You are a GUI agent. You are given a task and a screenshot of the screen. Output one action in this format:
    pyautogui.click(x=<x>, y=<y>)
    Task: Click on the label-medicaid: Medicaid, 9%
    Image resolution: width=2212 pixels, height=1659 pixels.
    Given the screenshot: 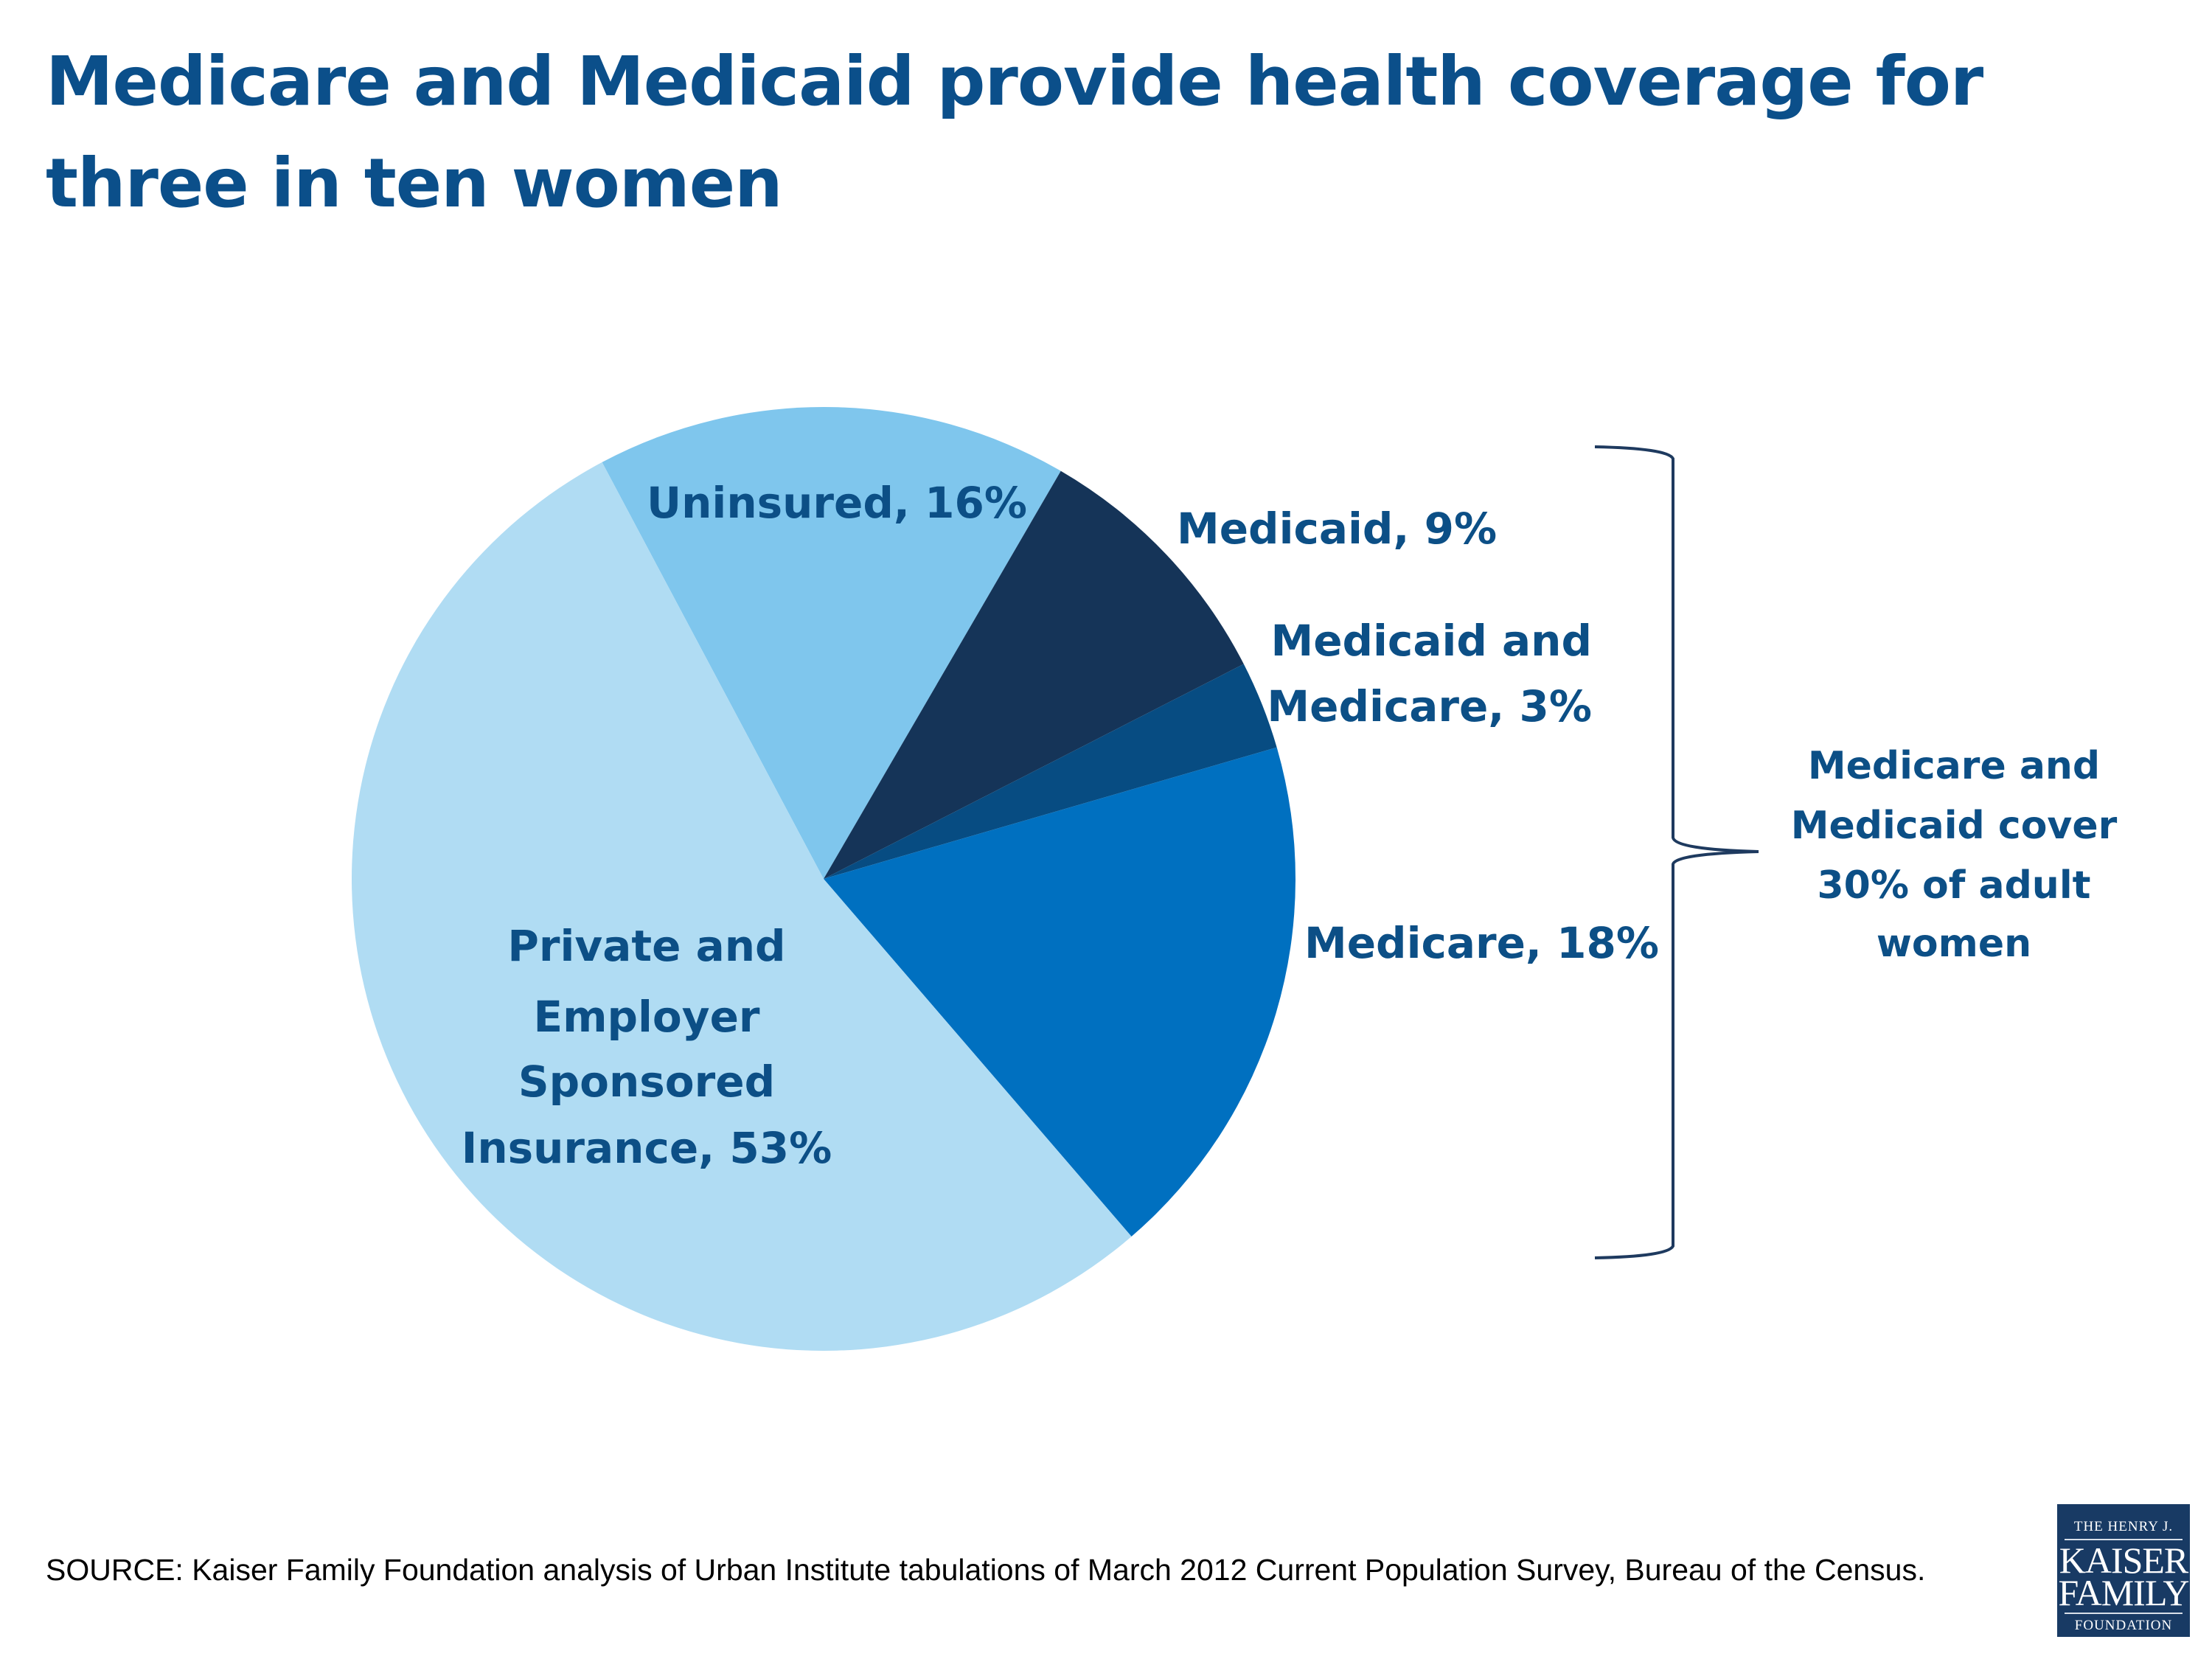 What is the action you would take?
    pyautogui.click(x=1337, y=529)
    